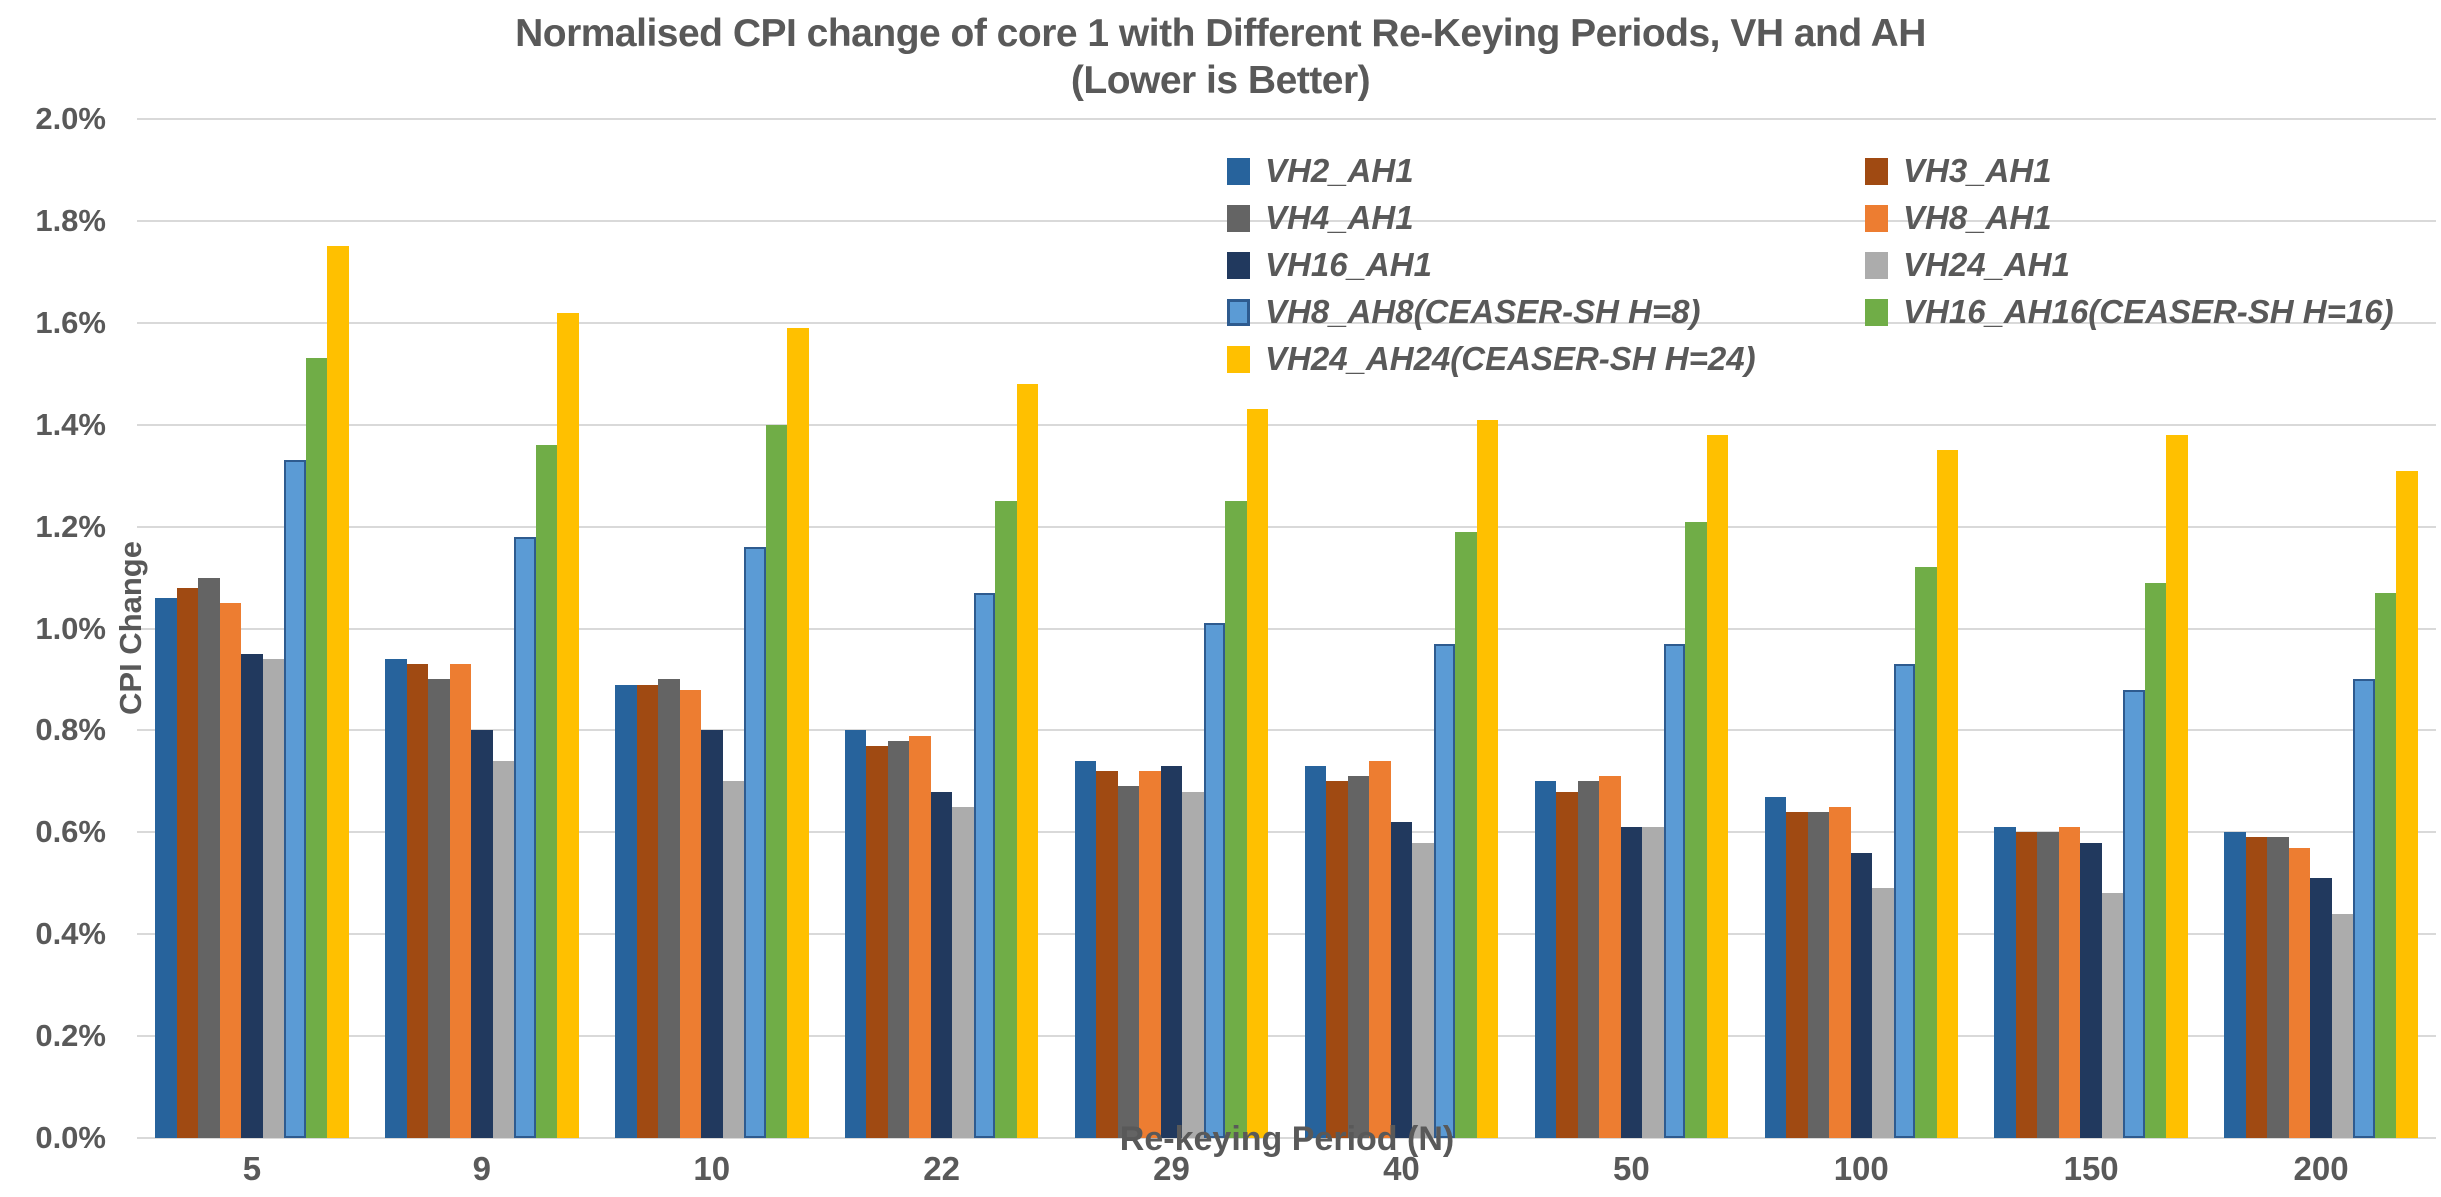 This screenshot has width=2441, height=1197. What do you see at coordinates (776, 781) in the screenshot?
I see `bar-VH16_AH16(CEASER-SH H=16)-n10` at bounding box center [776, 781].